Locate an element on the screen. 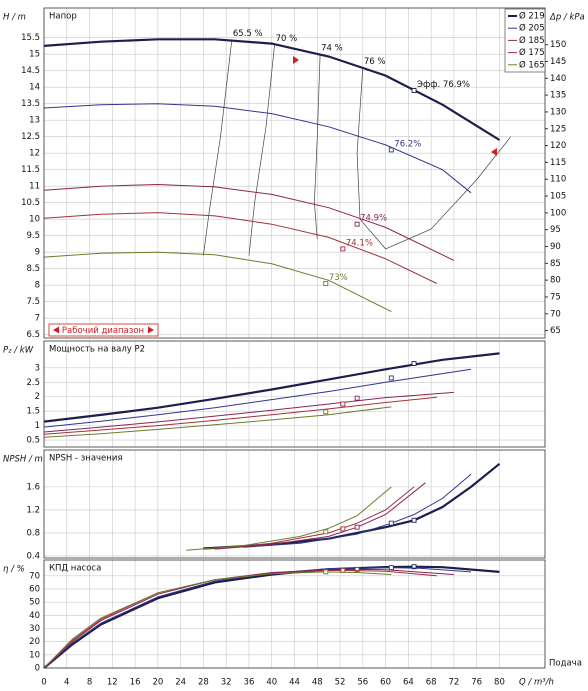 This screenshot has height=691, width=588. y-tick-label: 12 is located at coordinates (34, 154).